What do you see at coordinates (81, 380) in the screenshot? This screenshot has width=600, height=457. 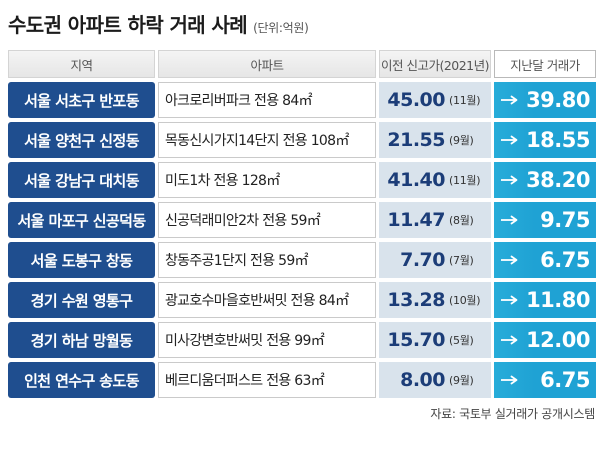 I see `region-cell: 인천 연수구 송도동` at bounding box center [81, 380].